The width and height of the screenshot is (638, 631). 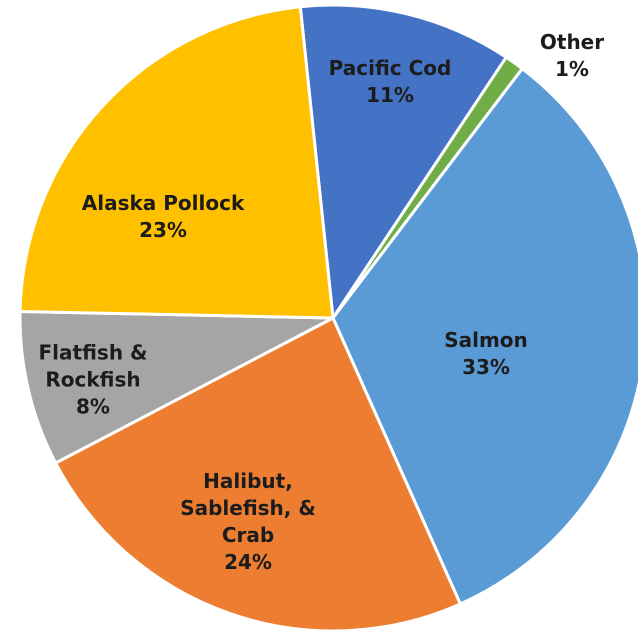 What do you see at coordinates (486, 354) in the screenshot?
I see `slice-label: Salmon 33%` at bounding box center [486, 354].